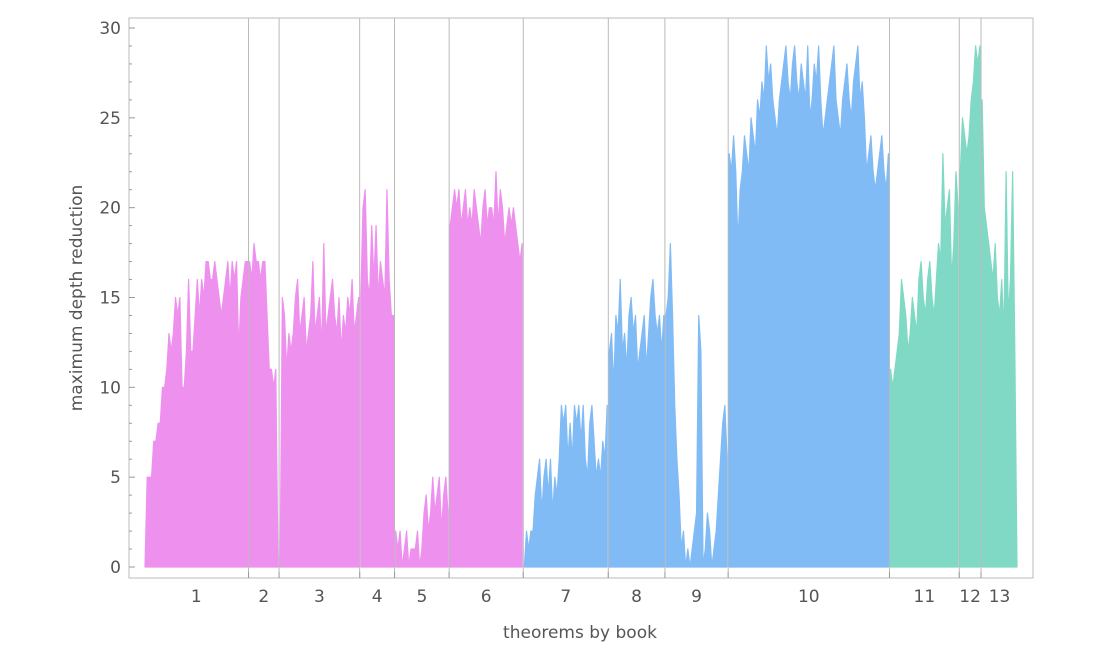 The height and width of the screenshot is (646, 1104). Describe the element at coordinates (421, 597) in the screenshot. I see `x-tick-label-book-5: 5` at that location.